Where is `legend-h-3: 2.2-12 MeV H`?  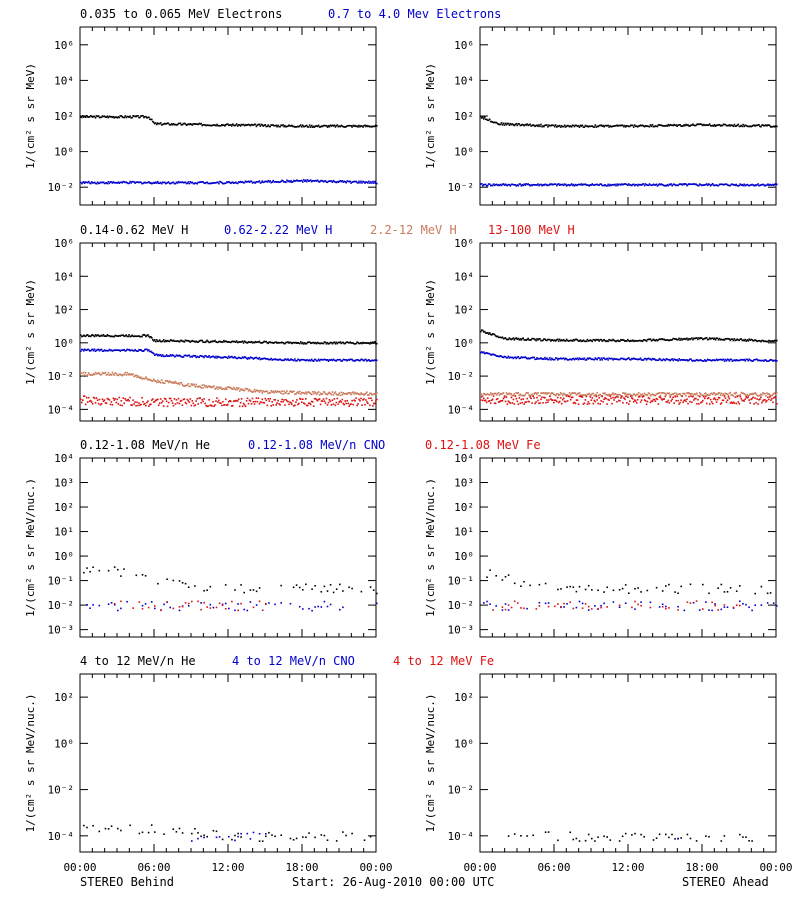
legend-h-3: 2.2-12 MeV H is located at coordinates (413, 230).